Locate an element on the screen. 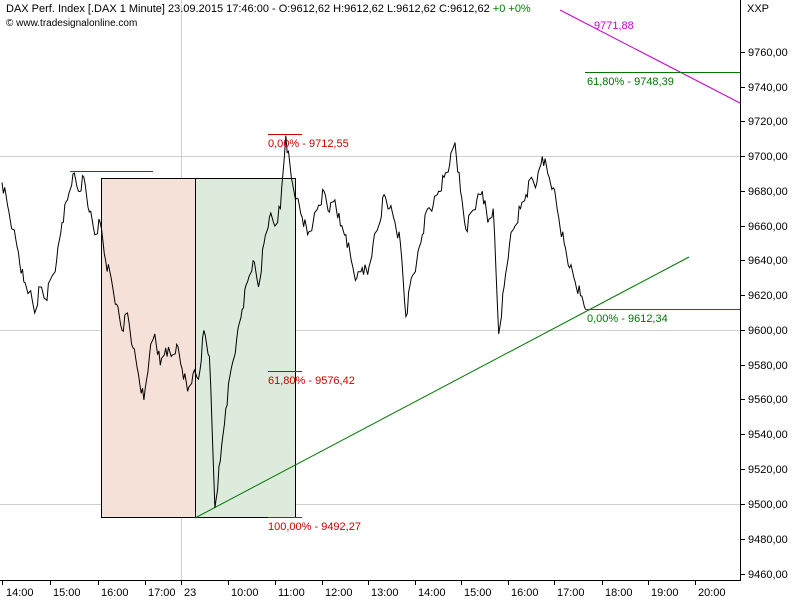  y-tick-label: 9540,00 is located at coordinates (768, 435).